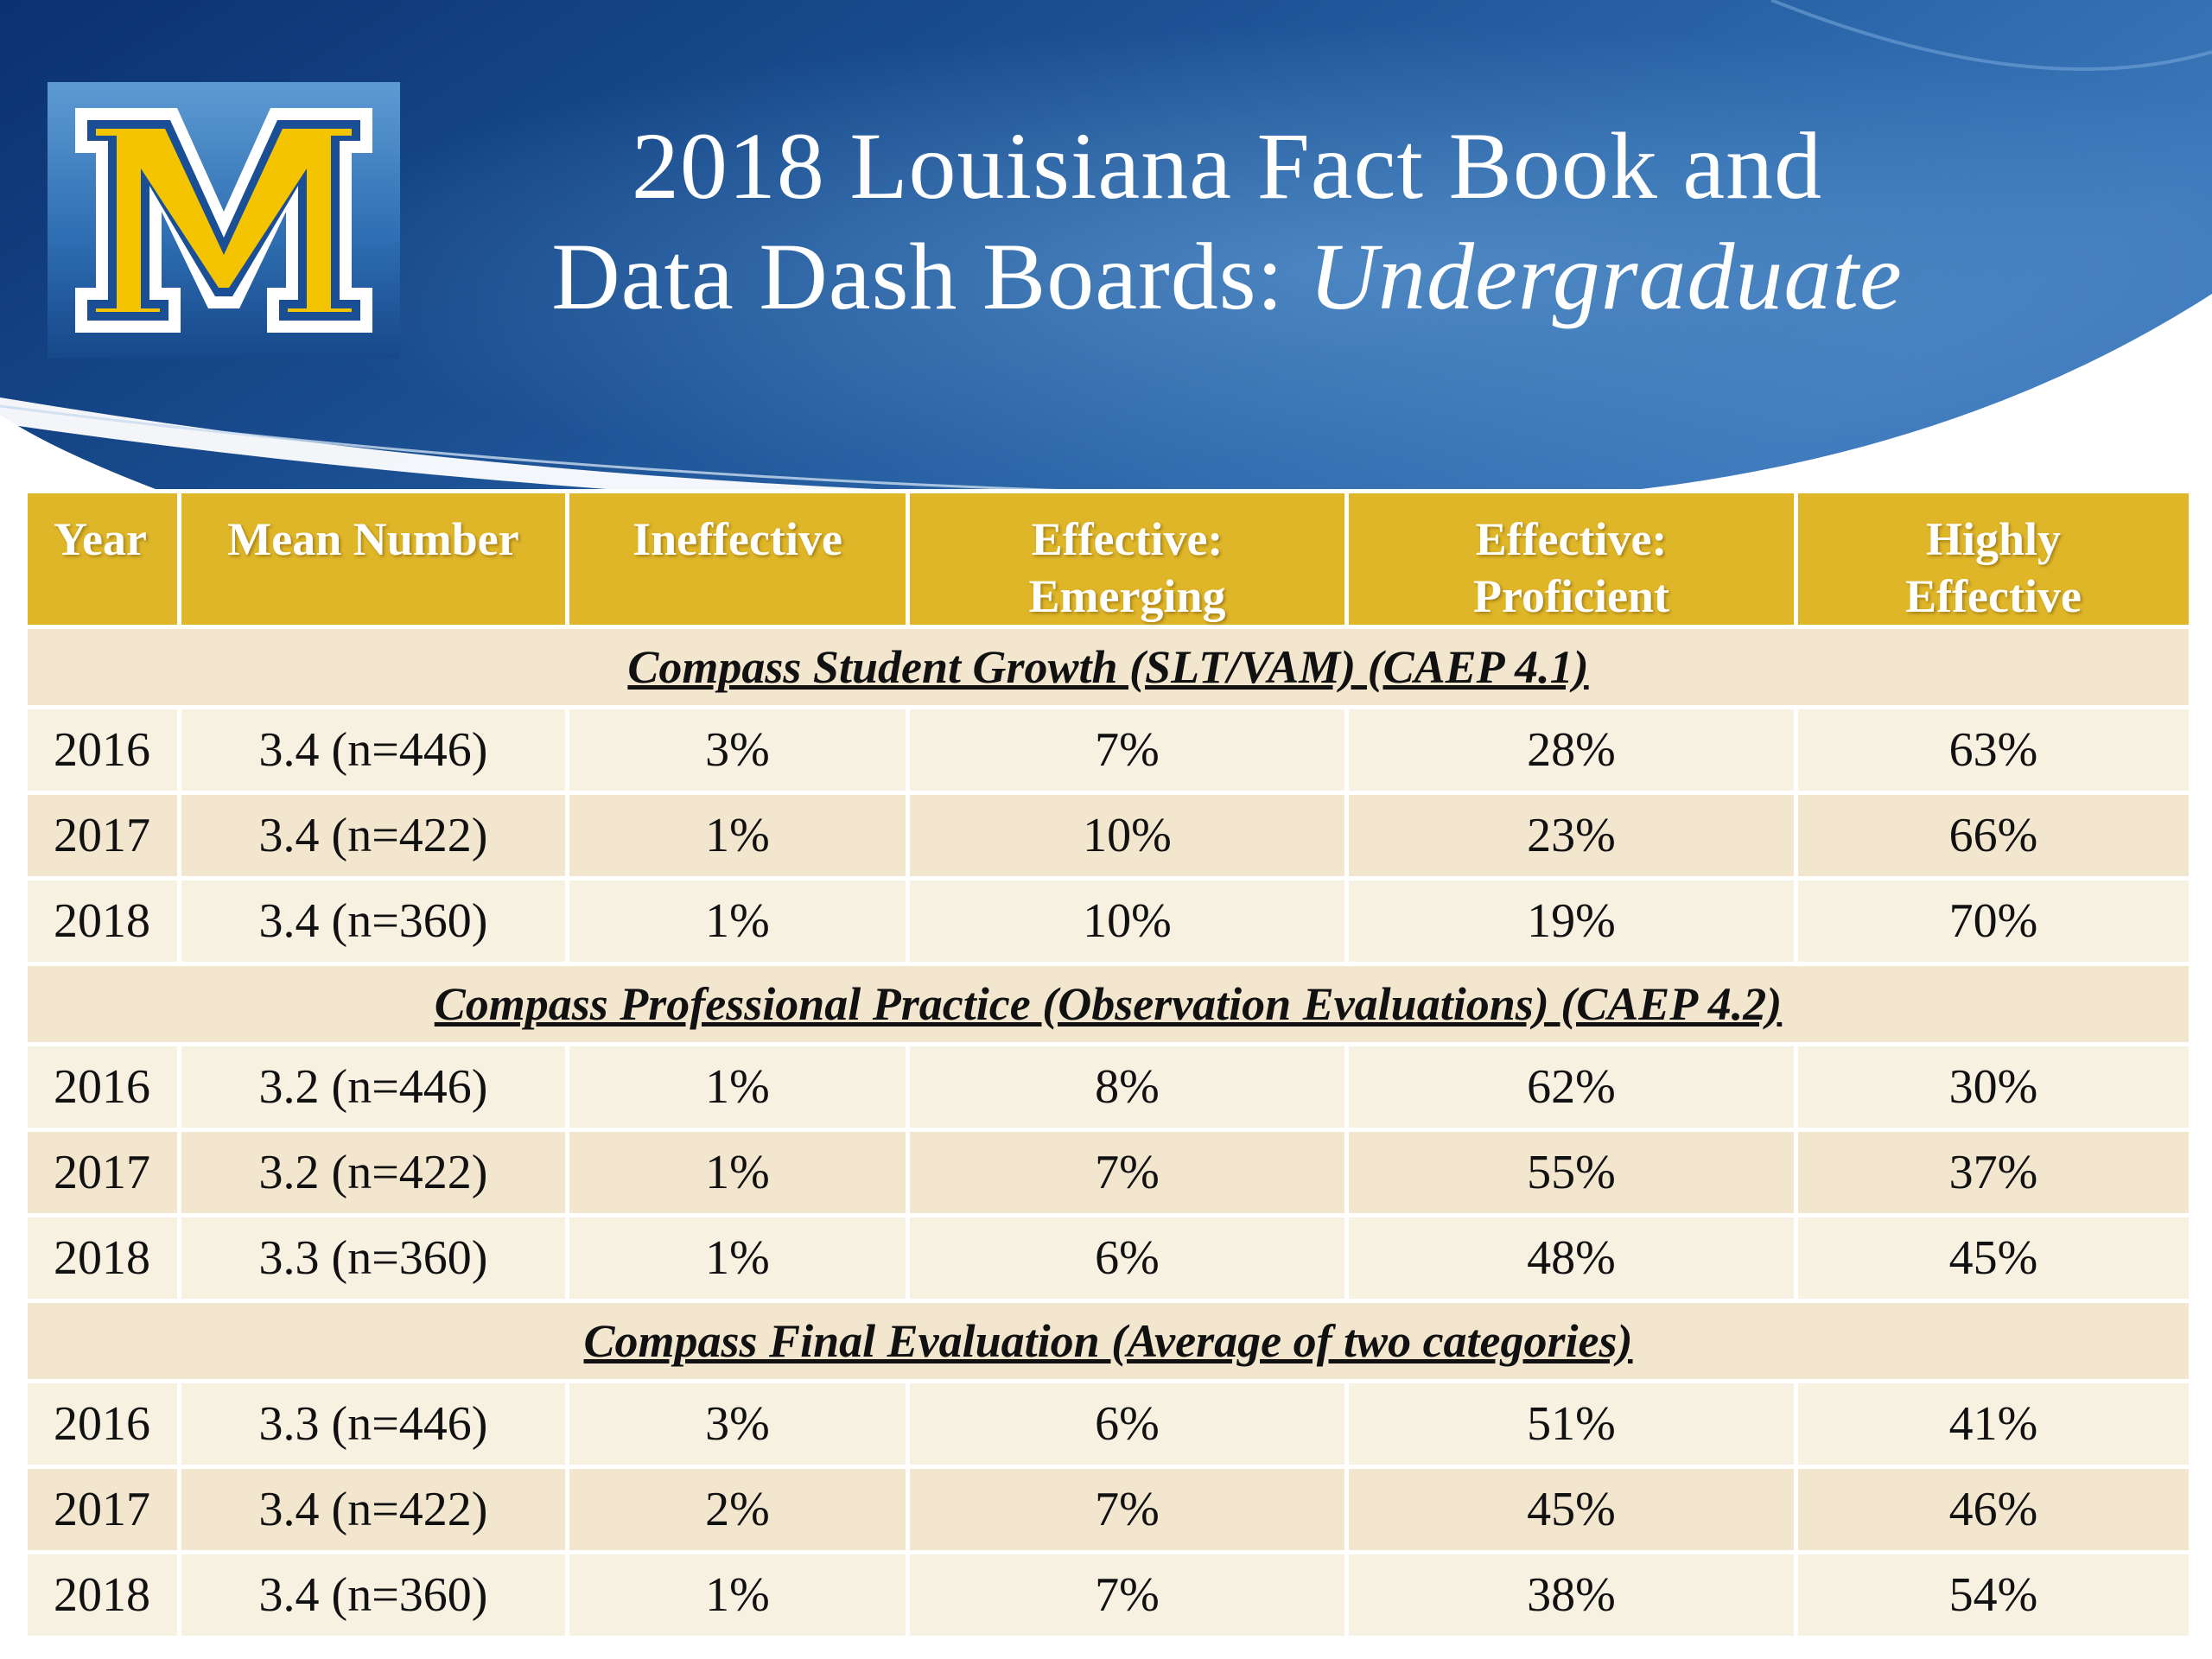  Describe the element at coordinates (1571, 1424) in the screenshot. I see `effective-proficient-cell: 51%` at that location.